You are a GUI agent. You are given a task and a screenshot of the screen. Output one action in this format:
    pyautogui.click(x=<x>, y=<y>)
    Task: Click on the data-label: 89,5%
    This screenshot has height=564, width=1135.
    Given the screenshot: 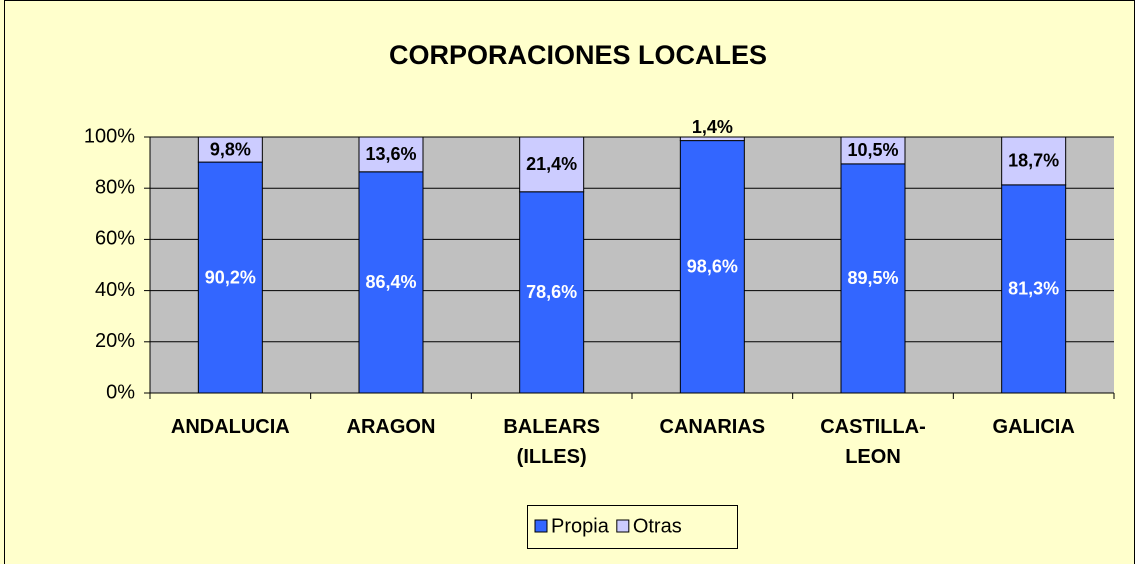 What is the action you would take?
    pyautogui.click(x=872, y=278)
    